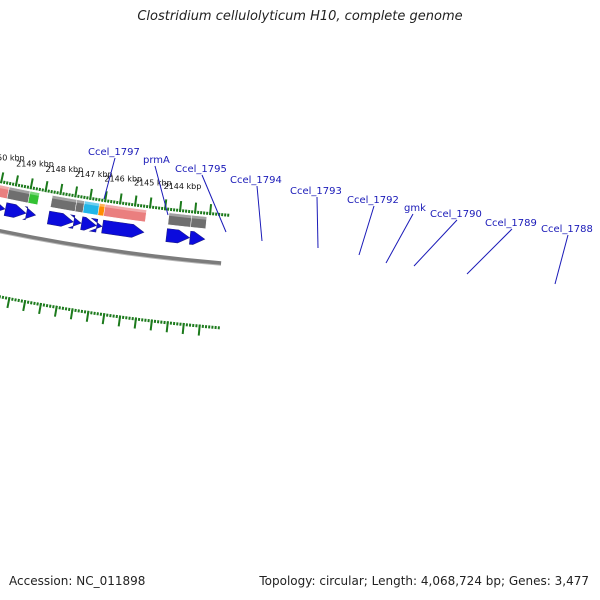  Describe the element at coordinates (567, 229) in the screenshot. I see `gene-label: Ccel_1788` at that location.